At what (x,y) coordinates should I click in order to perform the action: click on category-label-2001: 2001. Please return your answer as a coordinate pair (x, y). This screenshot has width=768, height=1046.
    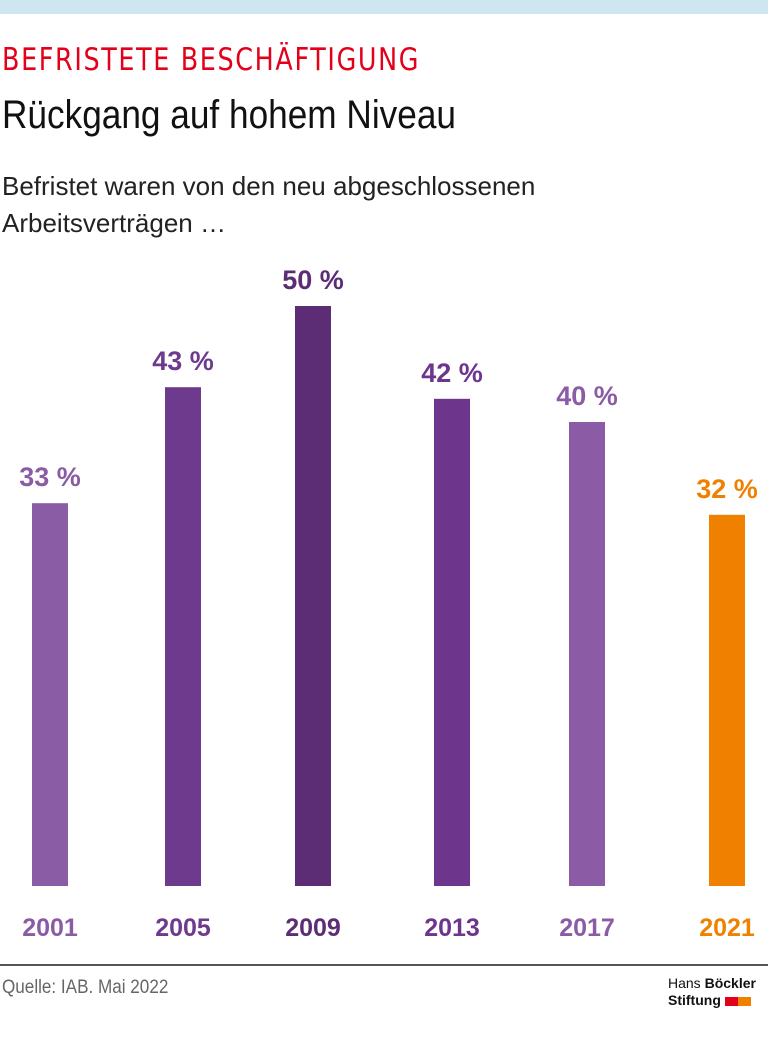
    Looking at the image, I should click on (50, 928).